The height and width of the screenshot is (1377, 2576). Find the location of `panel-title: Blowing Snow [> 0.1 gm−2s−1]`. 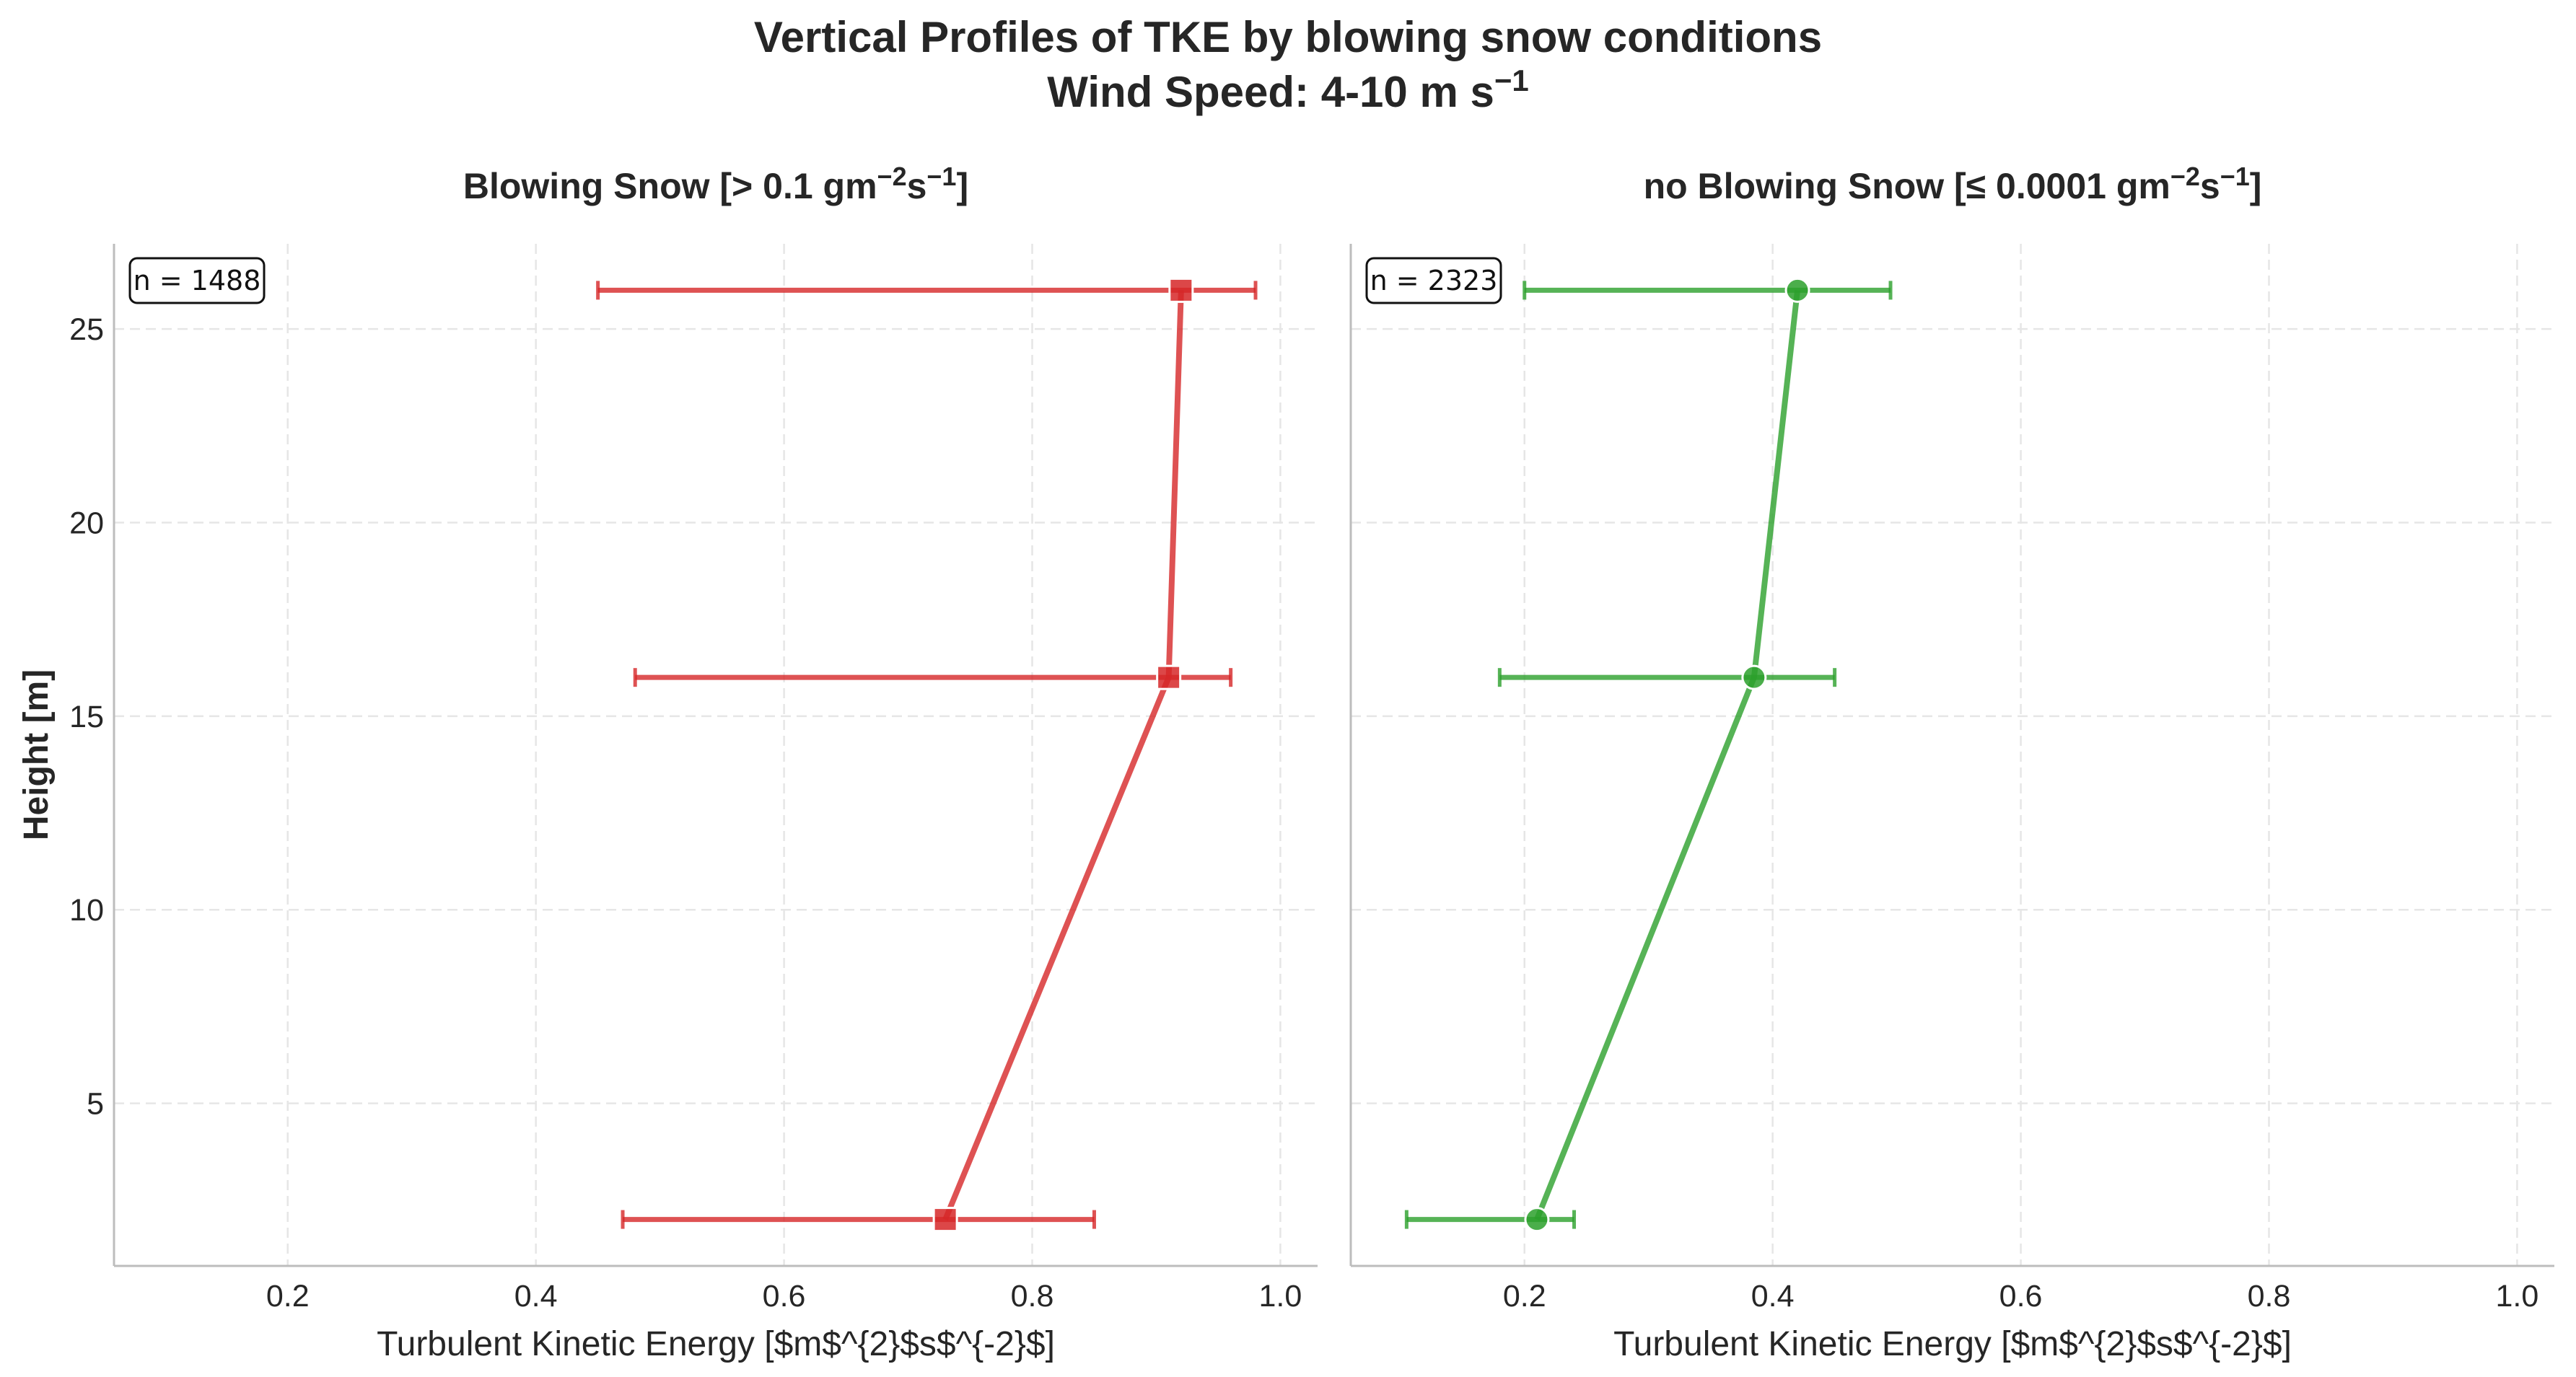

panel-title: Blowing Snow [> 0.1 gm−2s−1] is located at coordinates (715, 184).